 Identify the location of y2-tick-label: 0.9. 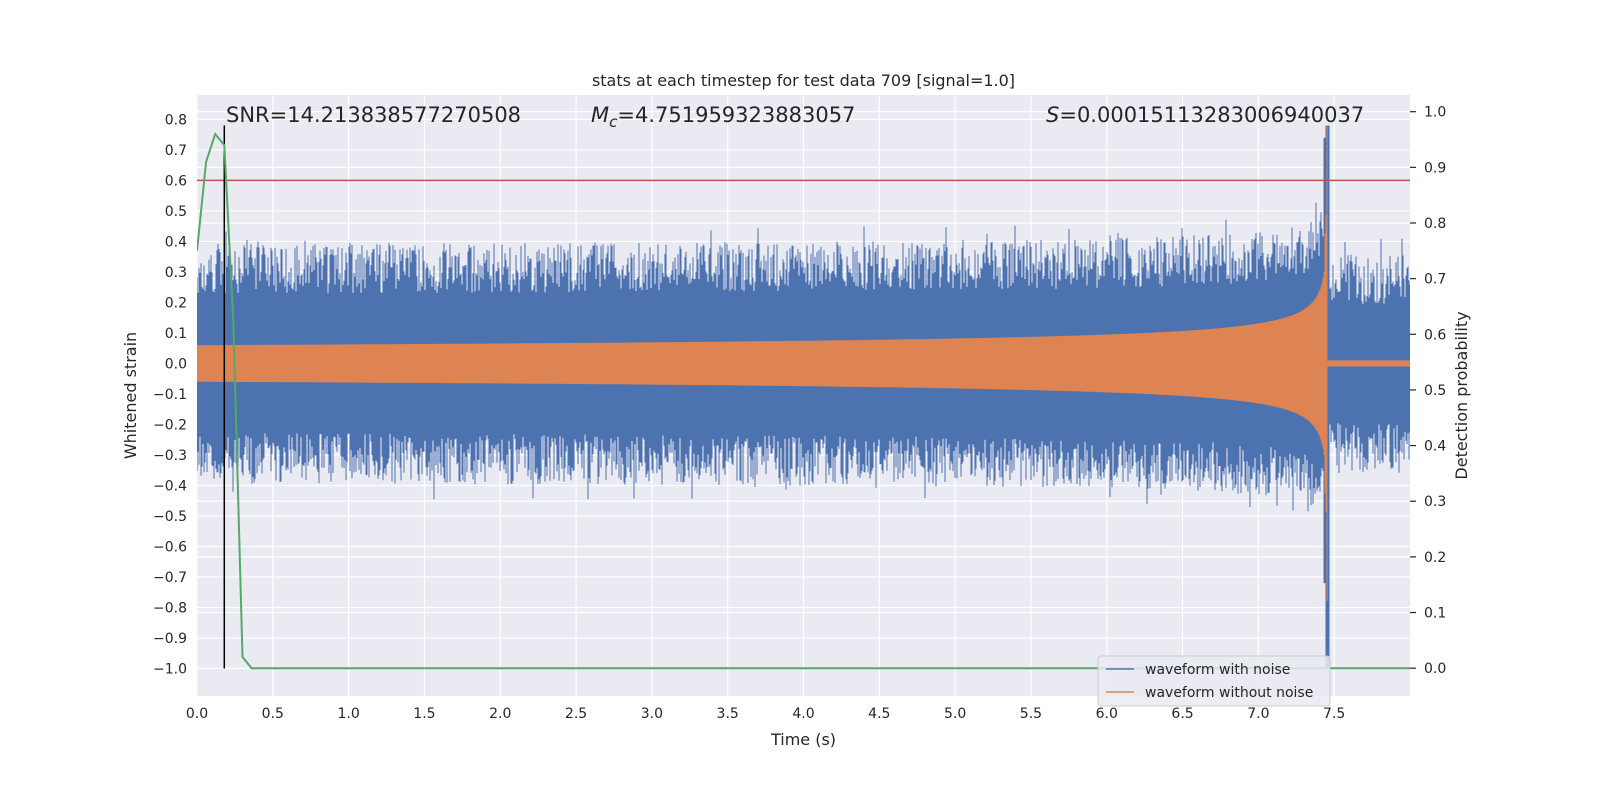
(1435, 168).